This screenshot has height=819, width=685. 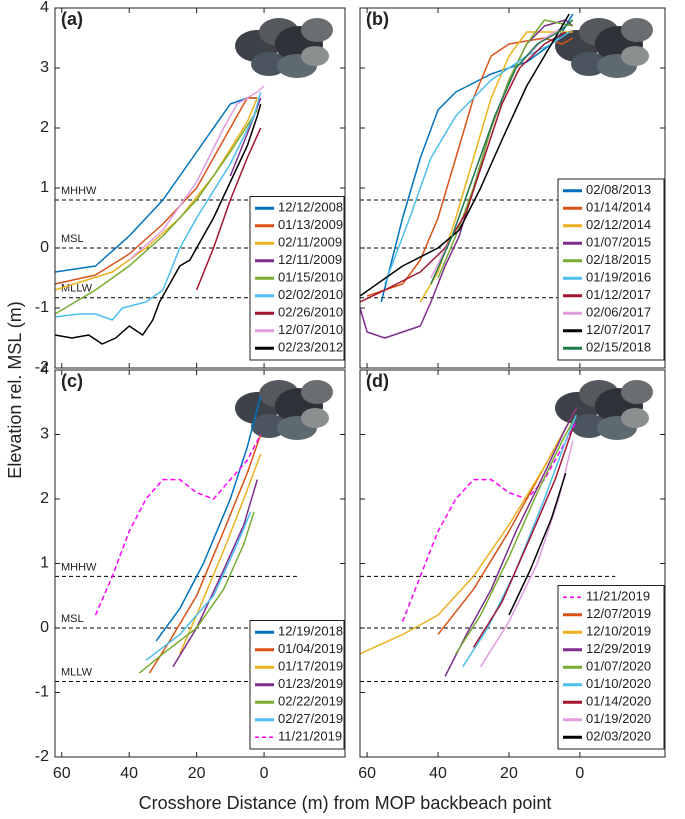 What do you see at coordinates (310, 347) in the screenshot?
I see `legend-label: 02/23/2012` at bounding box center [310, 347].